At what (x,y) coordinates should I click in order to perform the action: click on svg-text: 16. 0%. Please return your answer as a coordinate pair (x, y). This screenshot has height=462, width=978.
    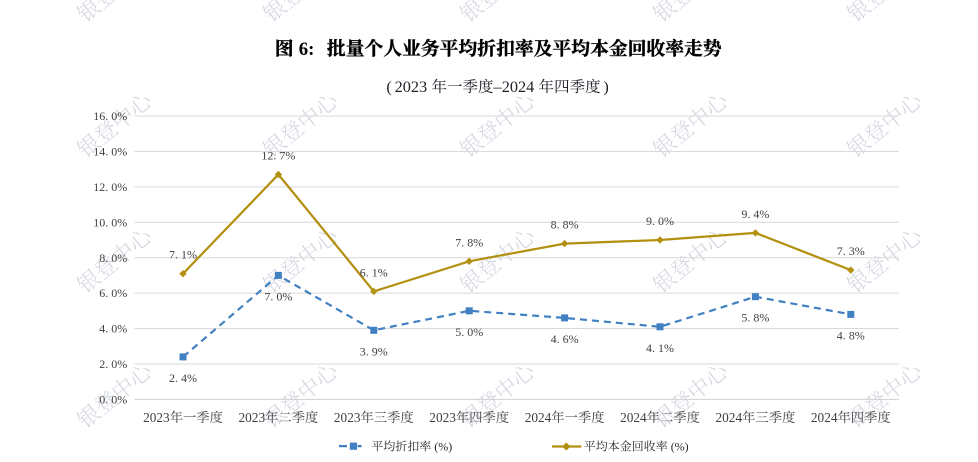
    Looking at the image, I should click on (110, 116).